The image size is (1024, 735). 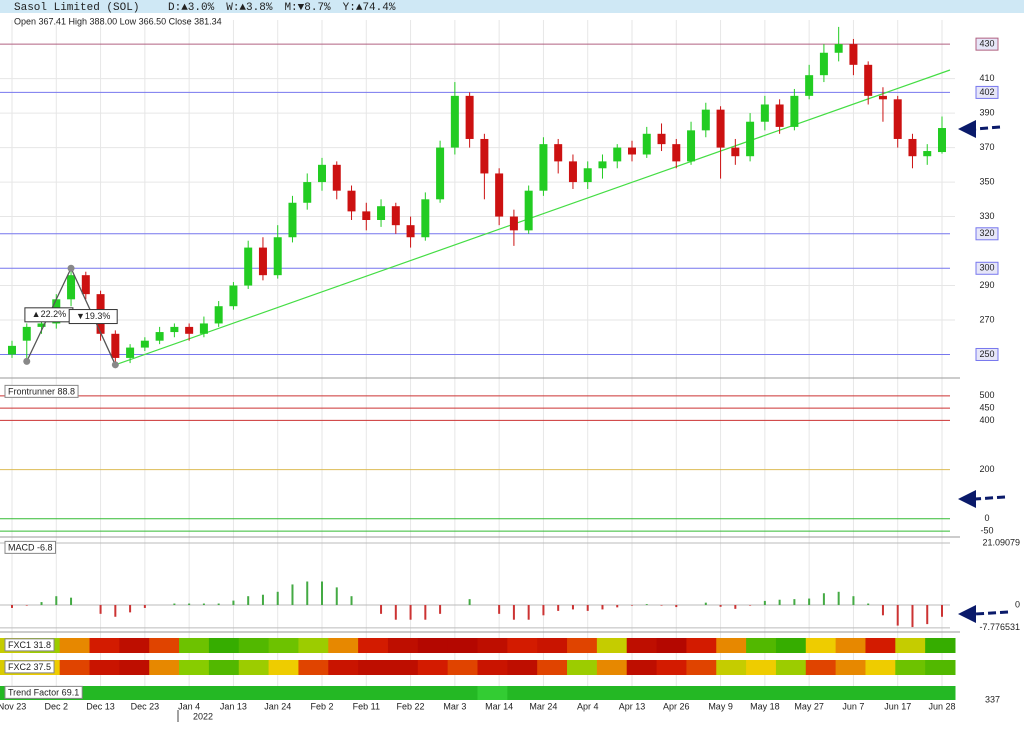 I want to click on panel-title: Trend Factor 69.1, so click(x=43, y=692).